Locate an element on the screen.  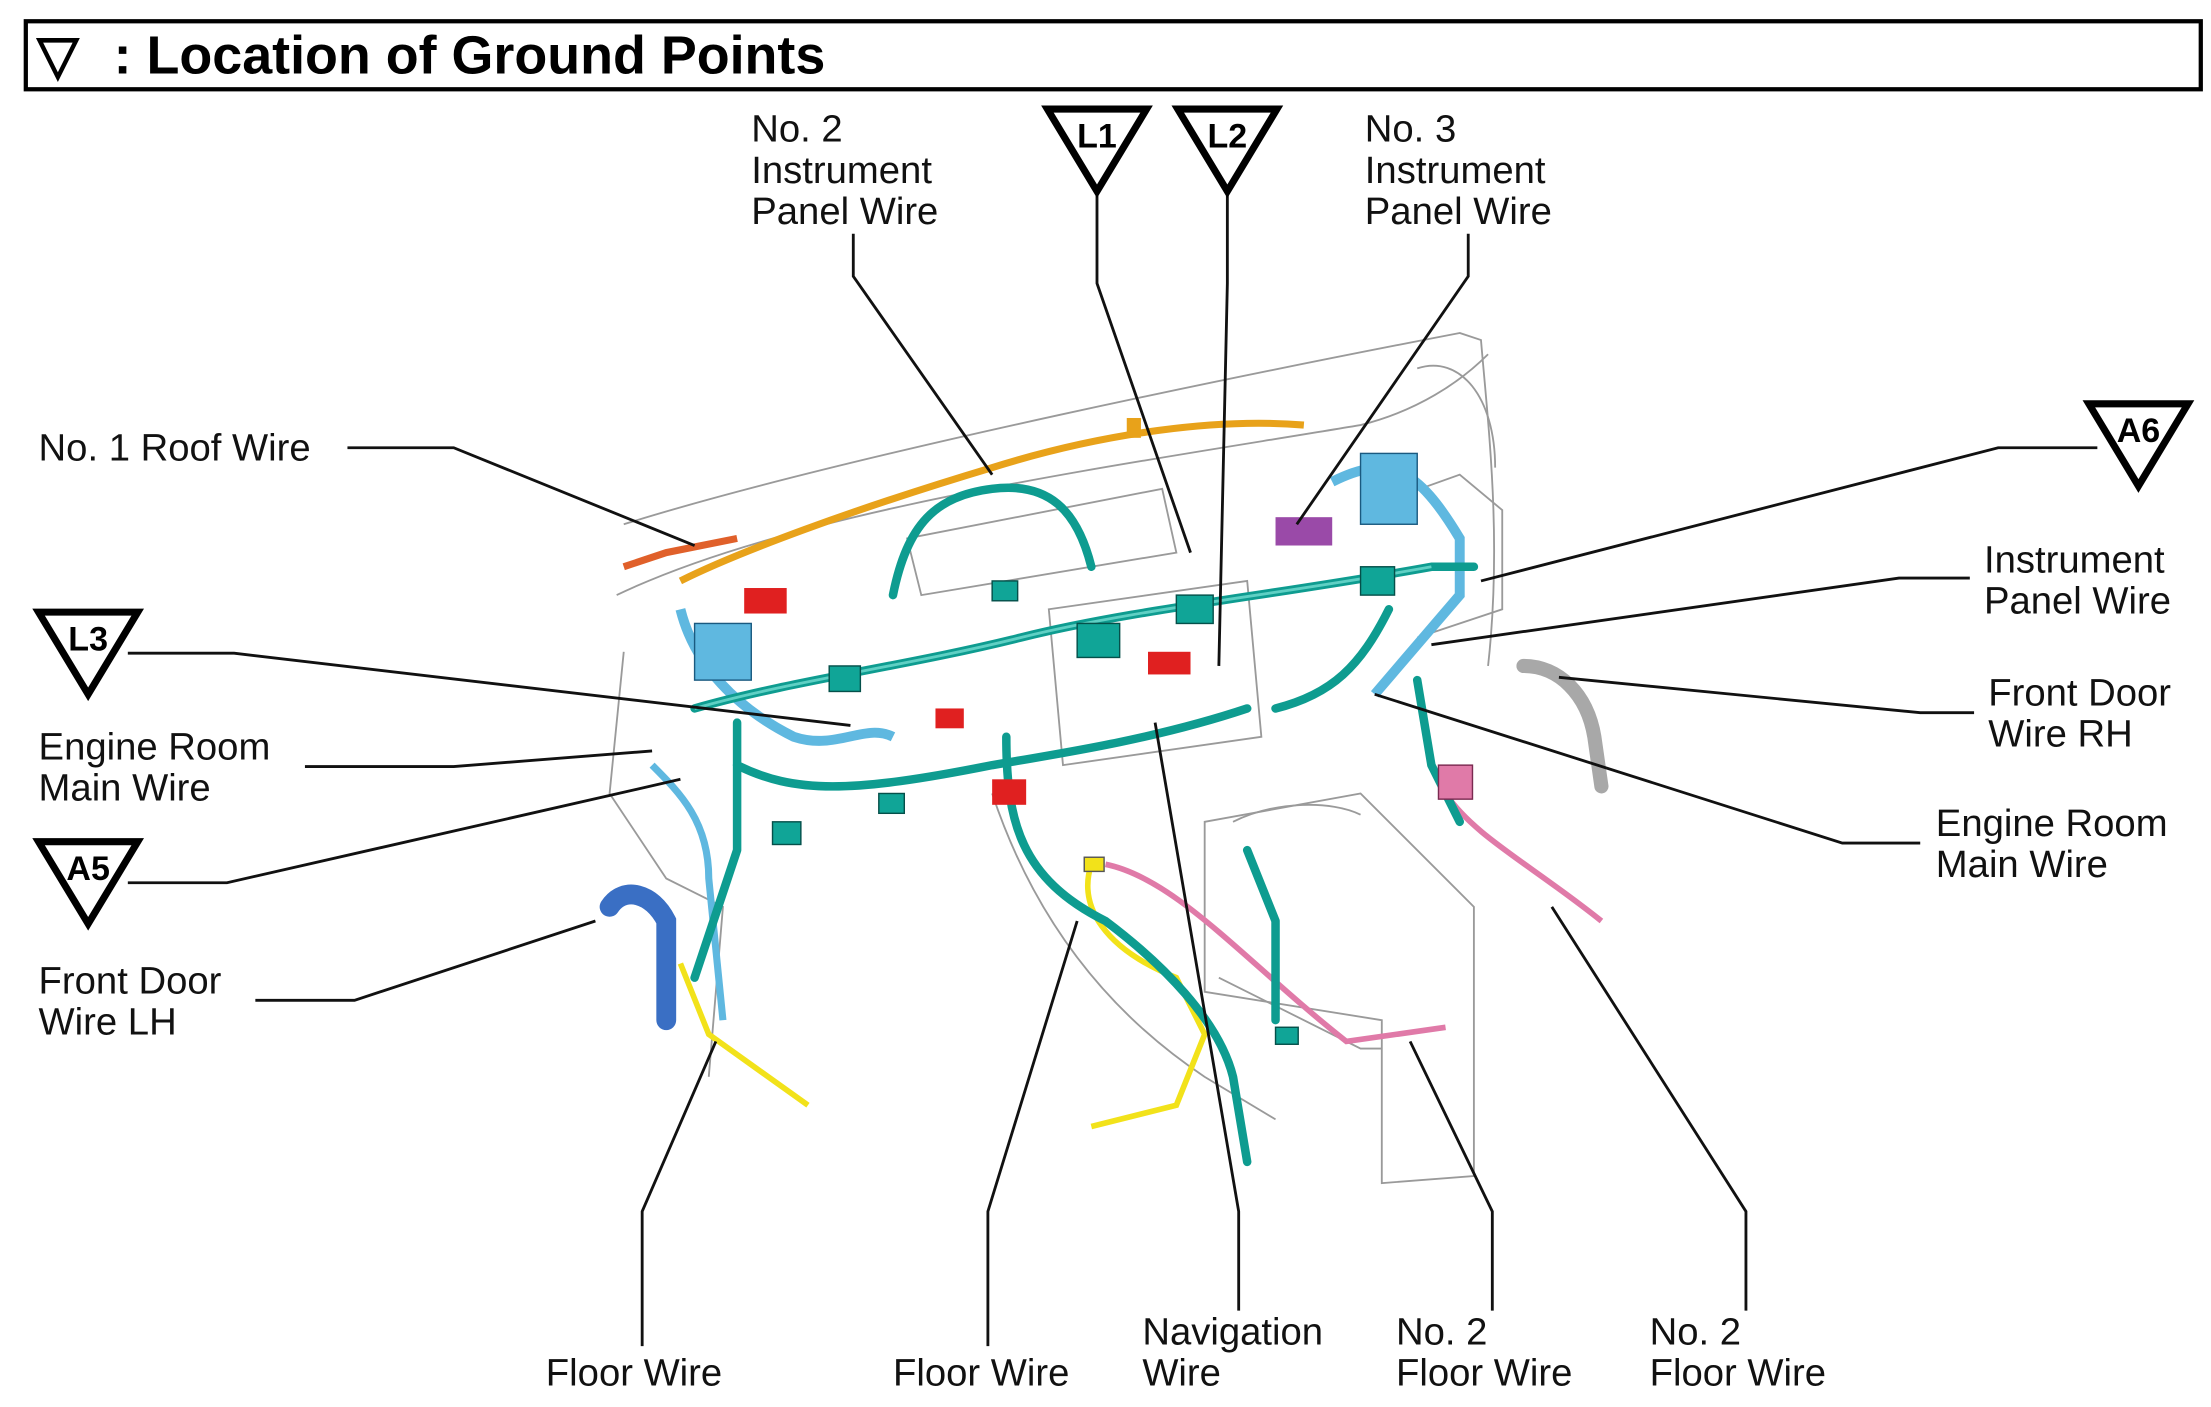
ground-point-L3: L3 is located at coordinates (88, 655).